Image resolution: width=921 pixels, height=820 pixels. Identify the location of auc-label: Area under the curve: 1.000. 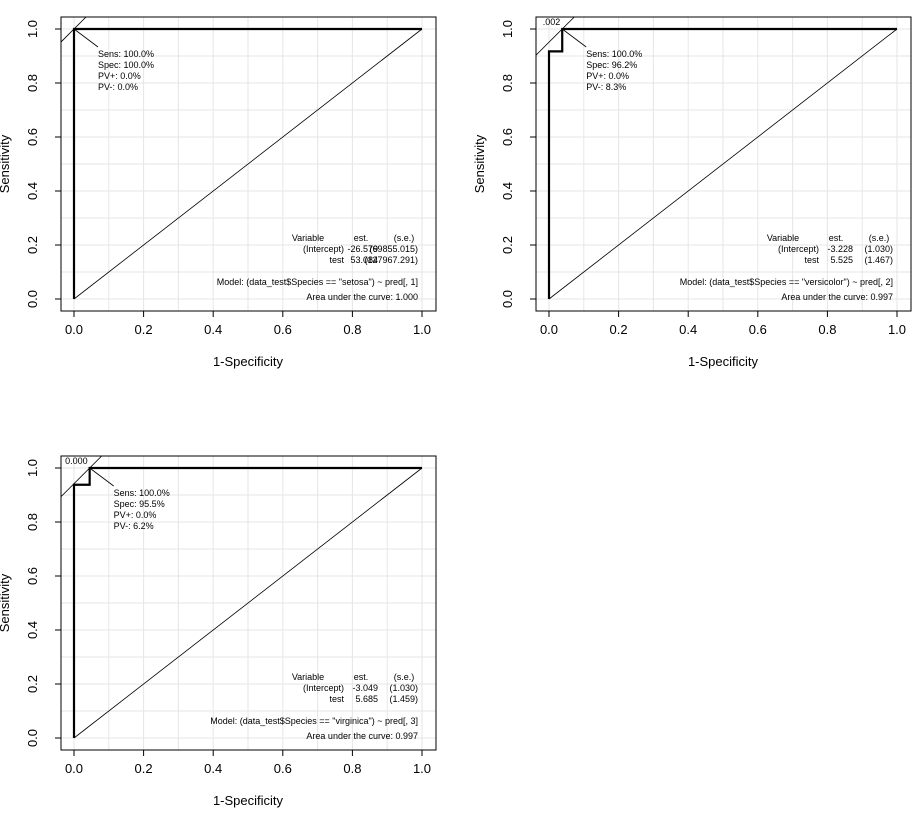
(362, 297).